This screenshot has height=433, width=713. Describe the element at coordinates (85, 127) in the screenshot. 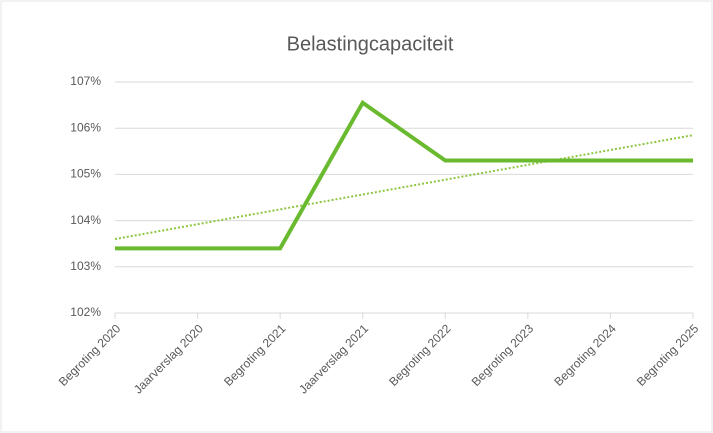

I see `y-tick-label: 106%` at that location.